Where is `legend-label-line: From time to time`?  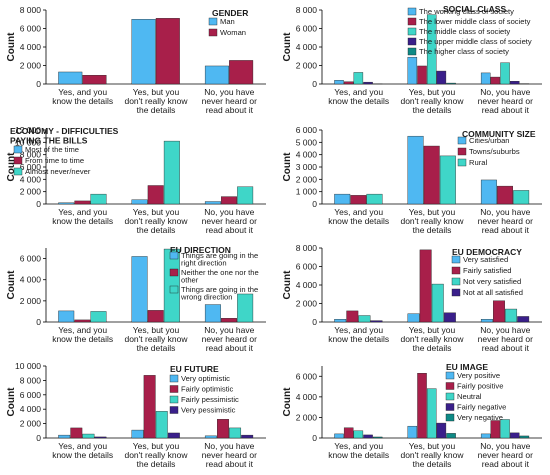 legend-label-line: From time to time is located at coordinates (54, 160).